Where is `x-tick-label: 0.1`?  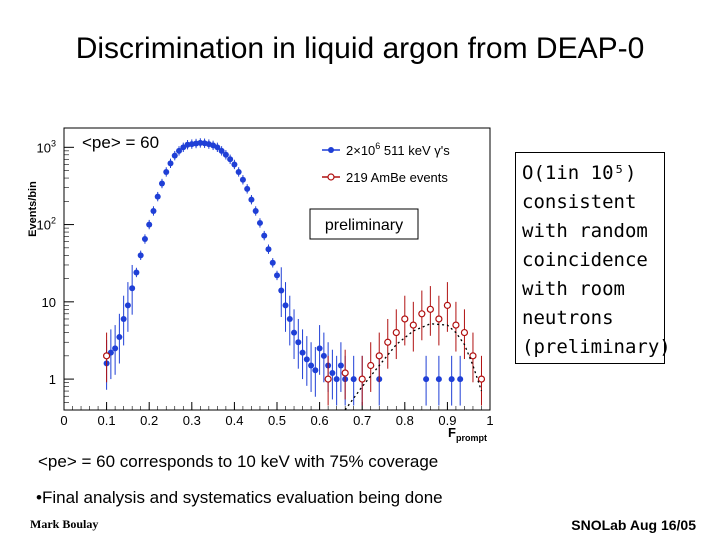
x-tick-label: 0.1 is located at coordinates (107, 420).